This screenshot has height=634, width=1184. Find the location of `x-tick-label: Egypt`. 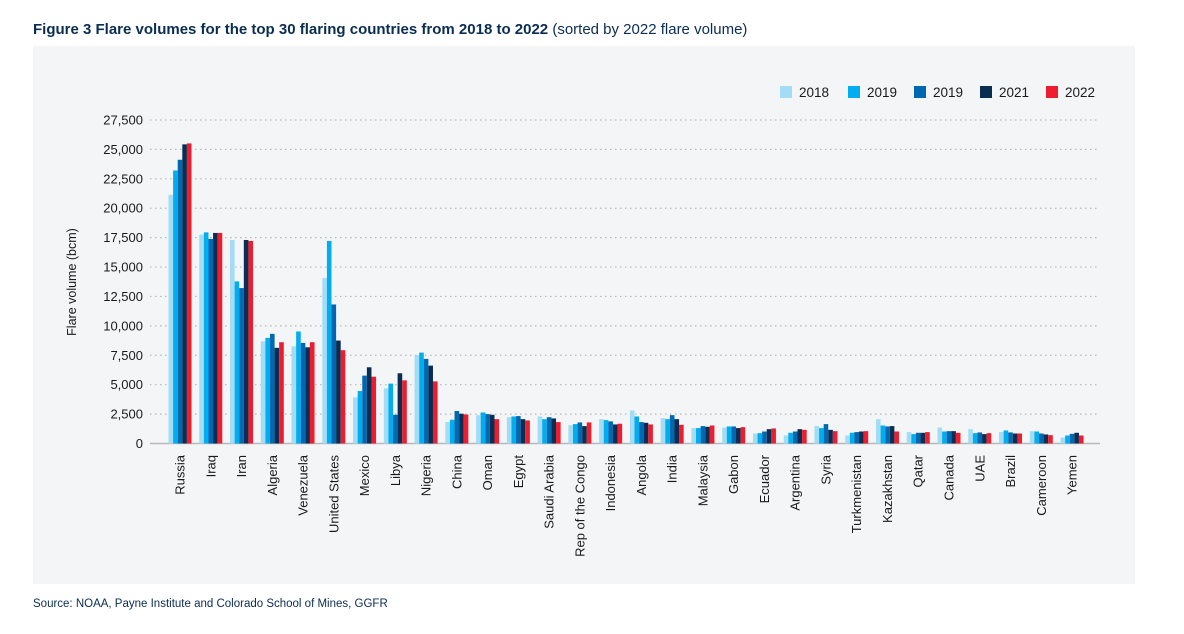

x-tick-label: Egypt is located at coordinates (518, 472).